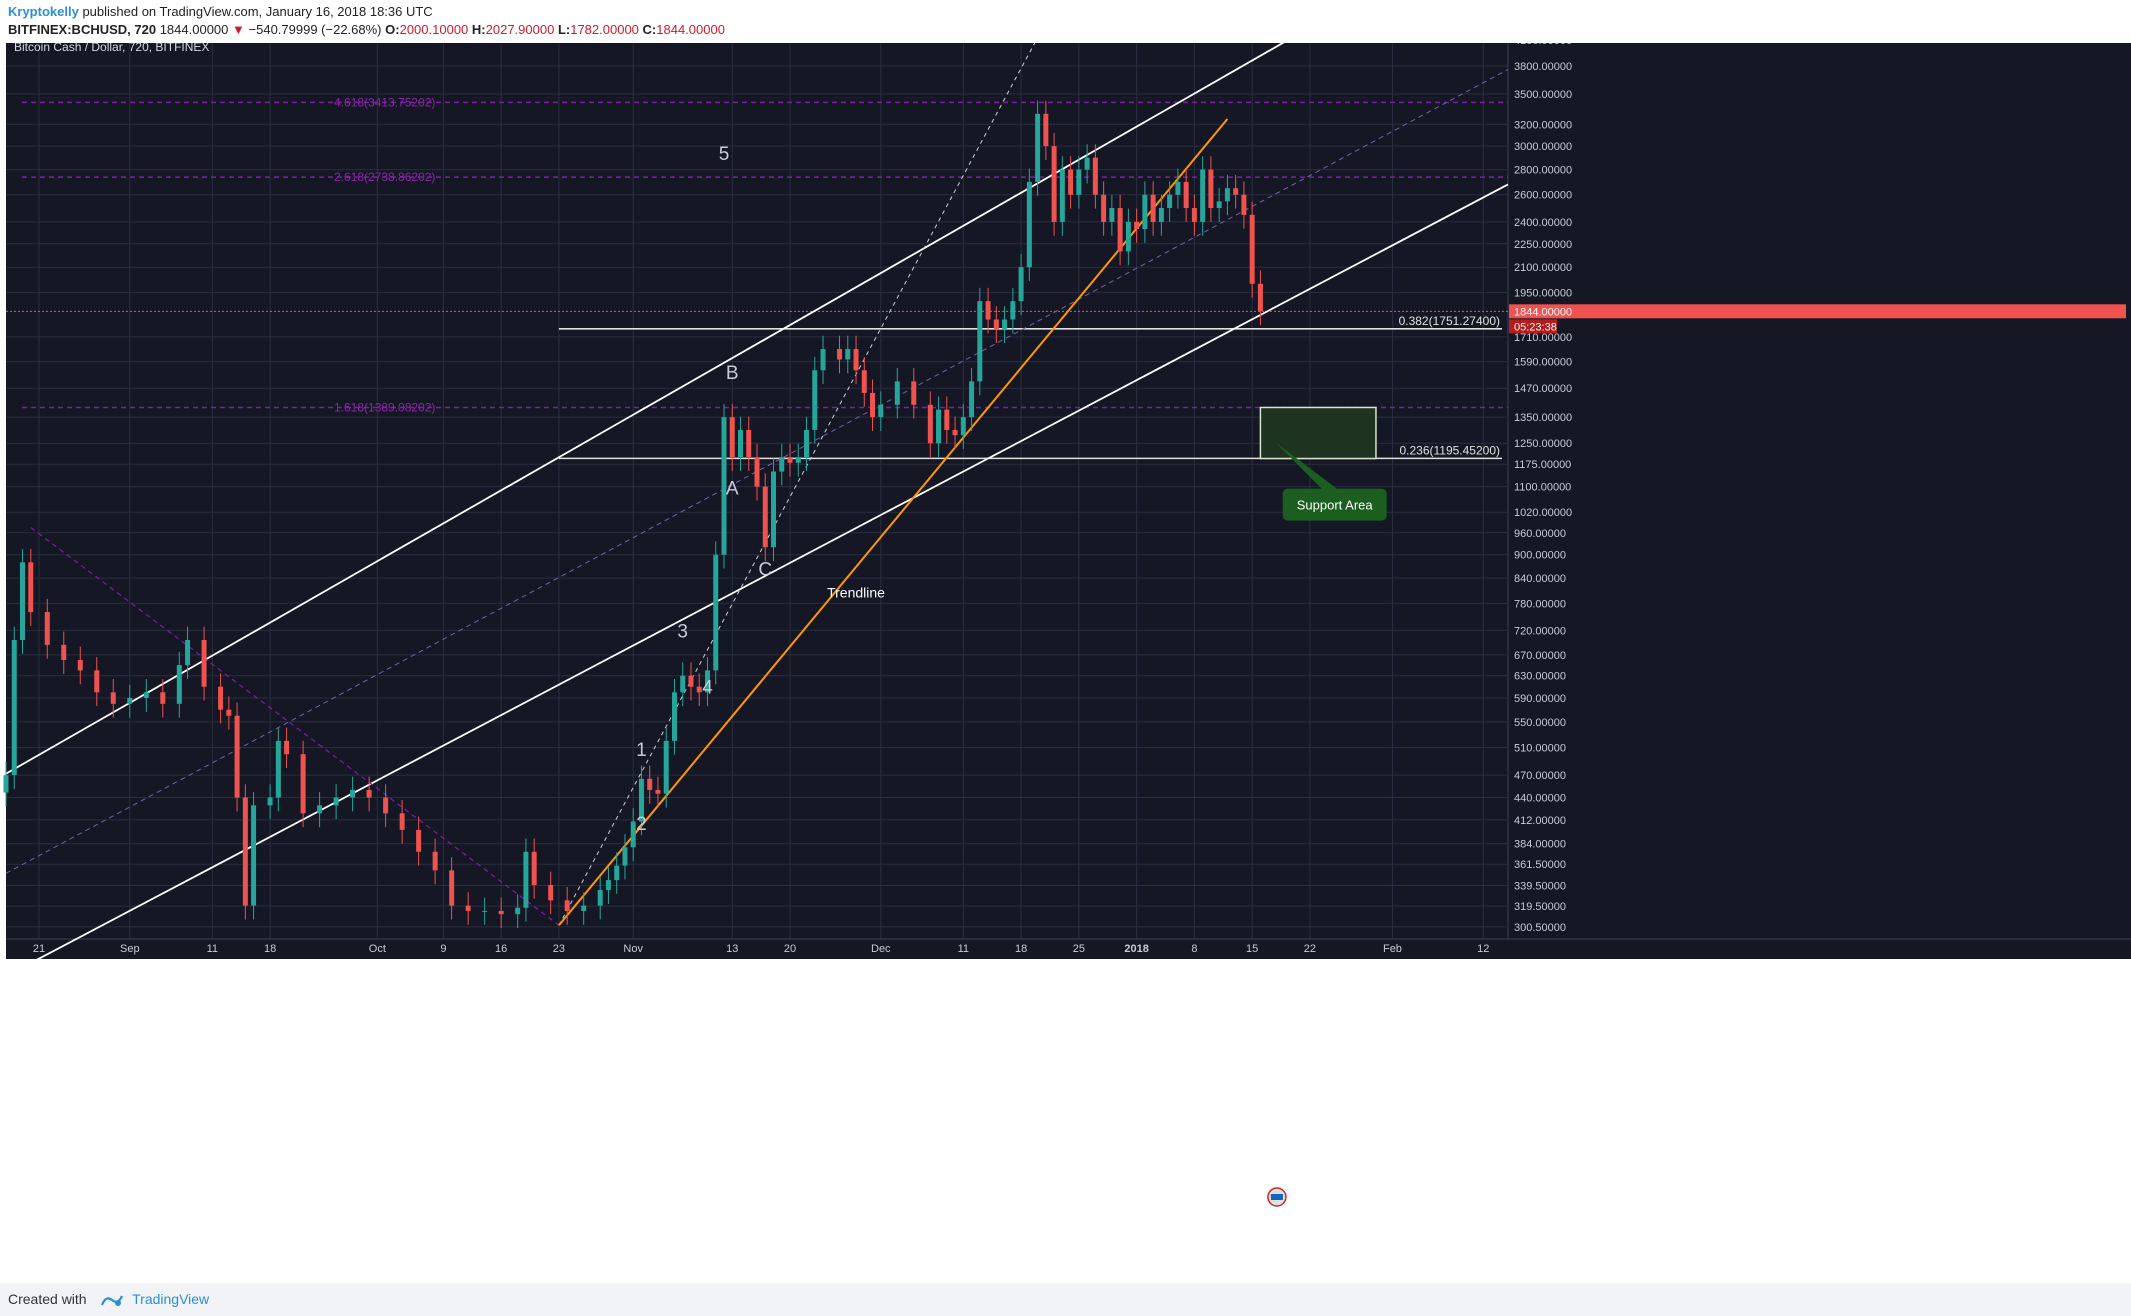  What do you see at coordinates (1540, 723) in the screenshot?
I see `price-tick-label: 550.00000` at bounding box center [1540, 723].